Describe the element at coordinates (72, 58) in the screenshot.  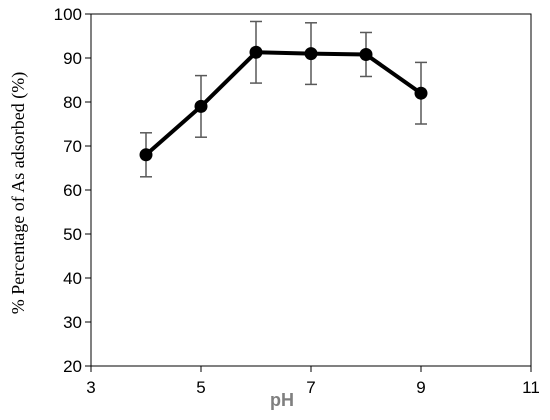
I see `y-tick-label: 90` at that location.